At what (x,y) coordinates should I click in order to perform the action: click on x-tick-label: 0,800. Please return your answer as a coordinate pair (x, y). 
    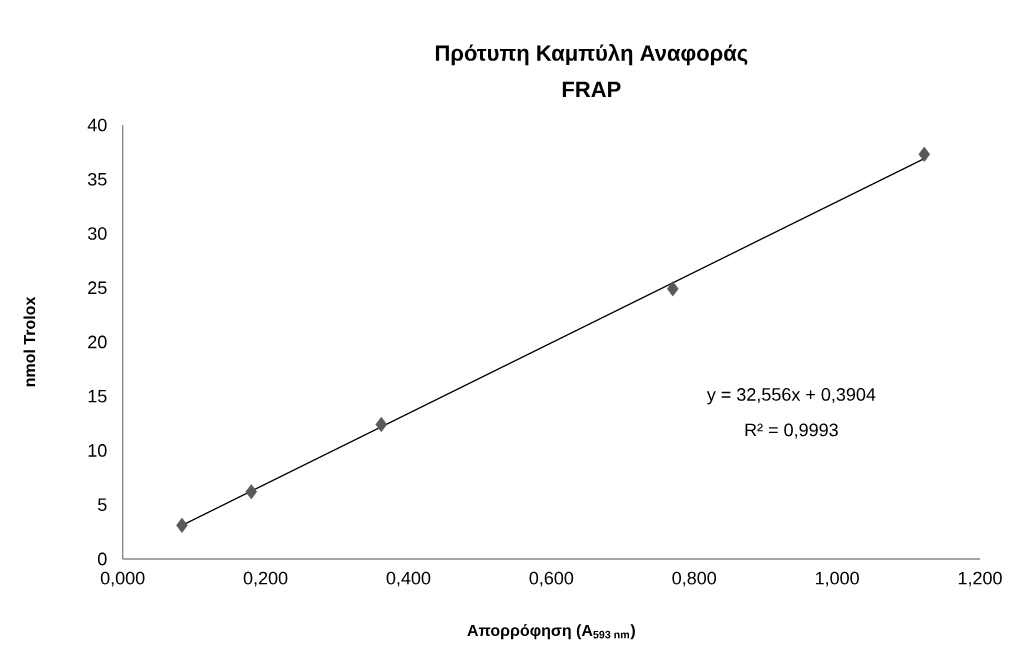
    Looking at the image, I should click on (694, 579).